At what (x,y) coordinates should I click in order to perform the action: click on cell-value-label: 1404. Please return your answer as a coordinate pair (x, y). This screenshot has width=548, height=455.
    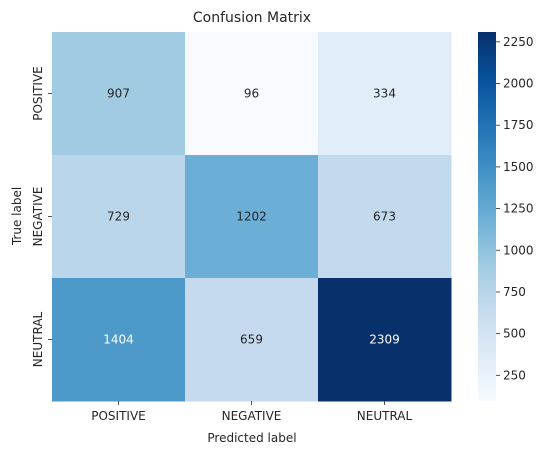
    Looking at the image, I should click on (118, 340).